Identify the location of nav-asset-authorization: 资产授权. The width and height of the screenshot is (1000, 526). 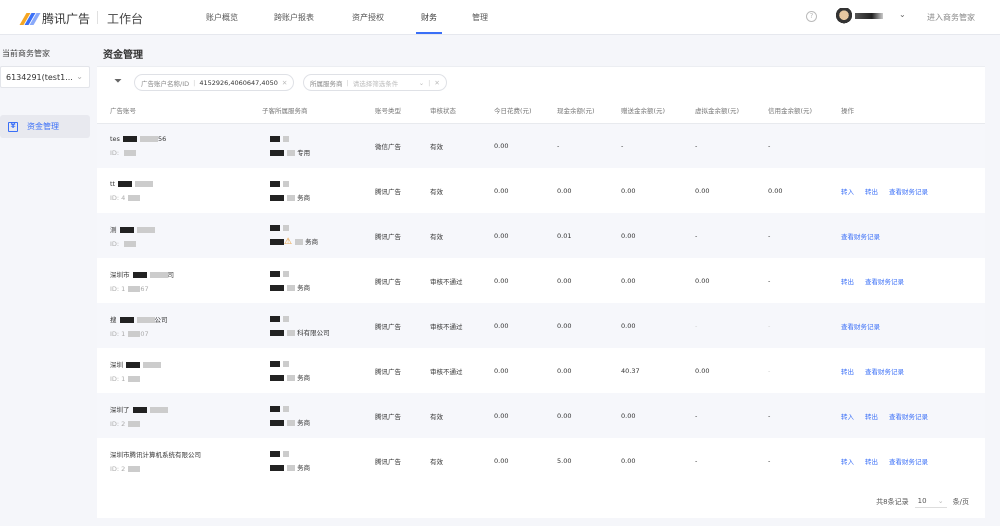
(368, 17).